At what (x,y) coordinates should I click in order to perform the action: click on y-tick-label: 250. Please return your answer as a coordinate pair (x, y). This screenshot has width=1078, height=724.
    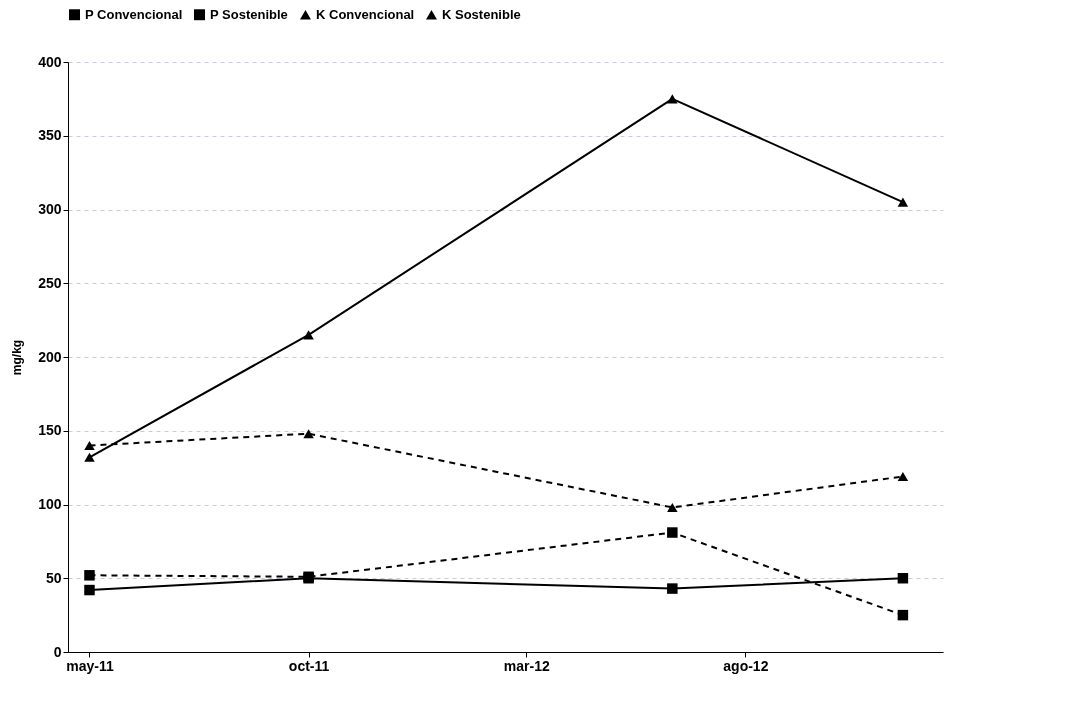
    Looking at the image, I should click on (50, 282).